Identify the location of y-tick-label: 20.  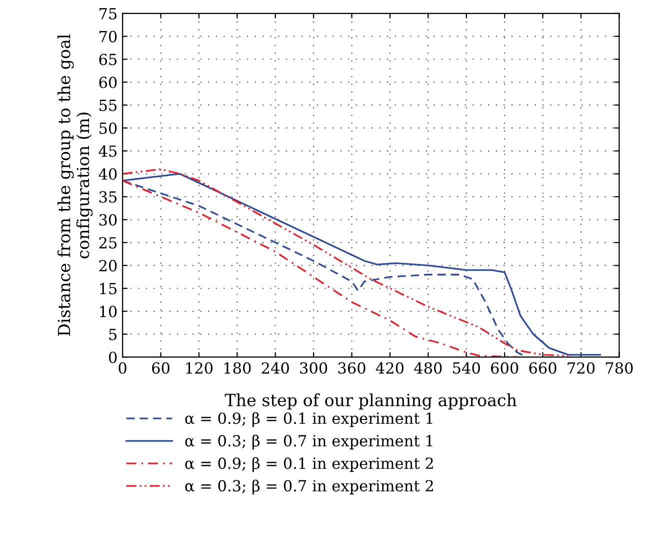
(108, 266).